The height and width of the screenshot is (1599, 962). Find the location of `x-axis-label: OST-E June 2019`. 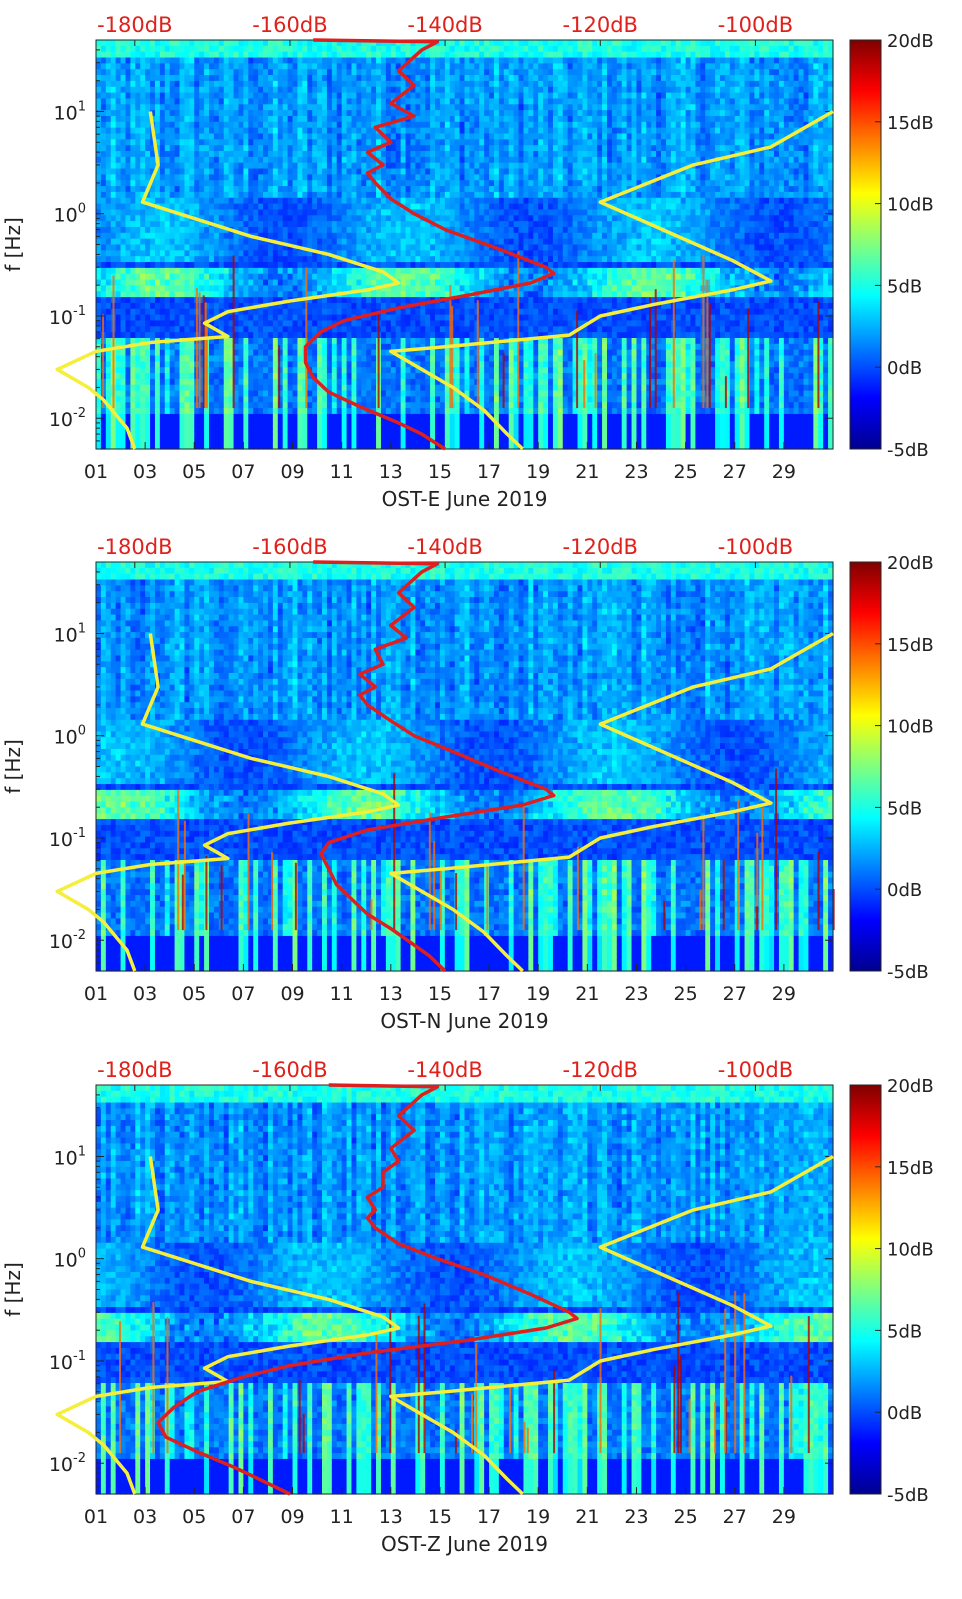

x-axis-label: OST-E June 2019 is located at coordinates (465, 499).